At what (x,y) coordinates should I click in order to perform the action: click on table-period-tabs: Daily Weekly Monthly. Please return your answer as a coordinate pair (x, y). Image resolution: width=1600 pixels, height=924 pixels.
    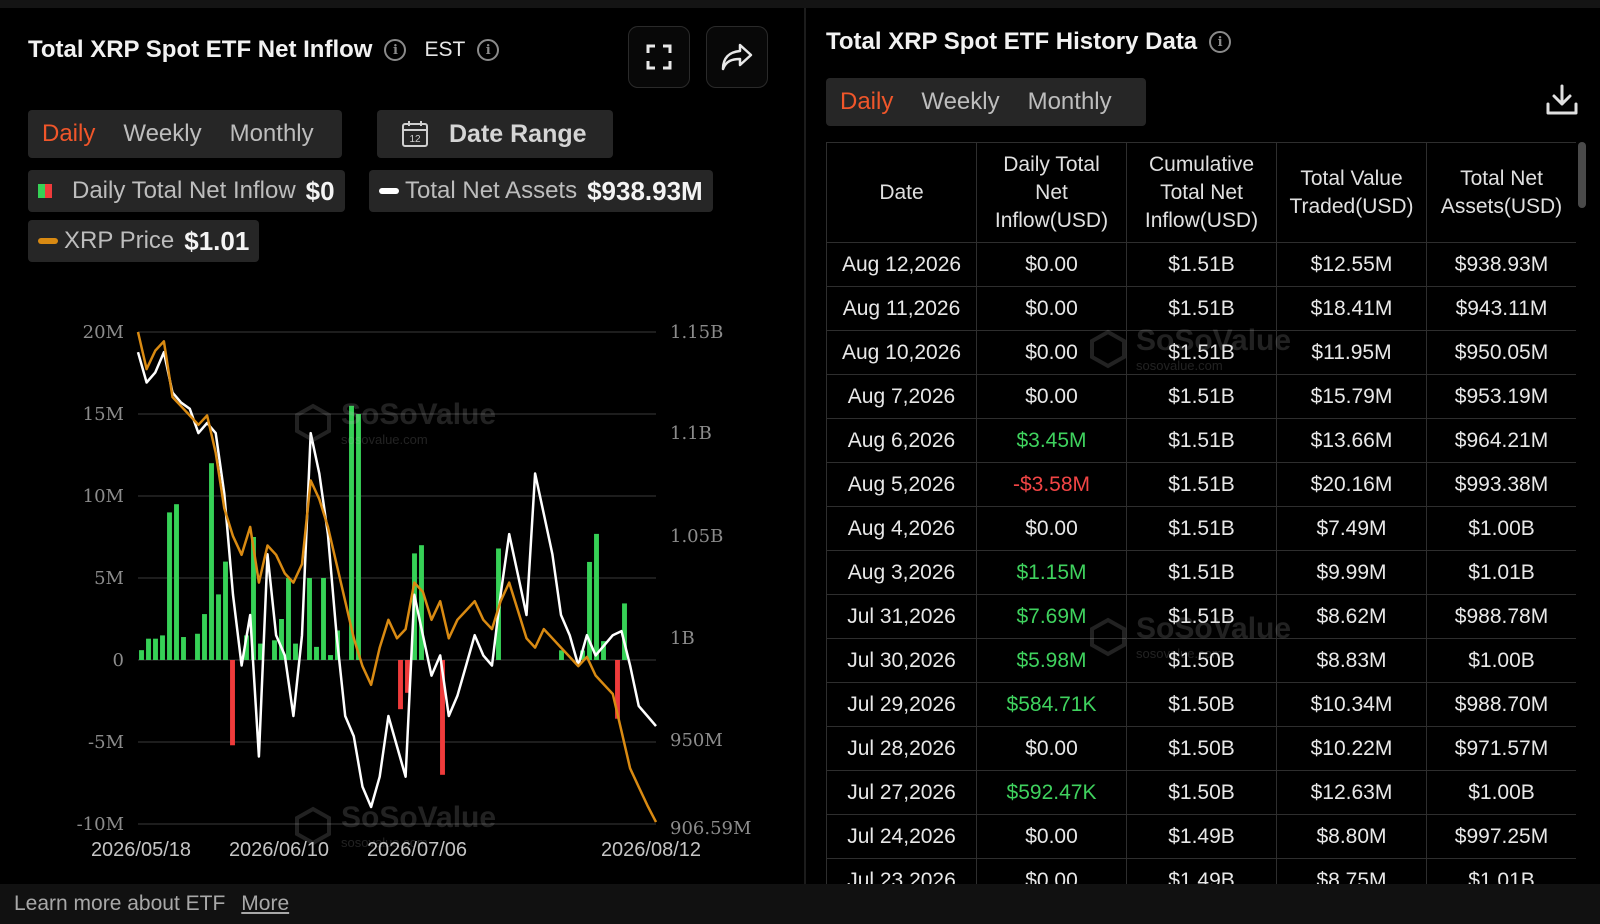
    Looking at the image, I should click on (986, 102).